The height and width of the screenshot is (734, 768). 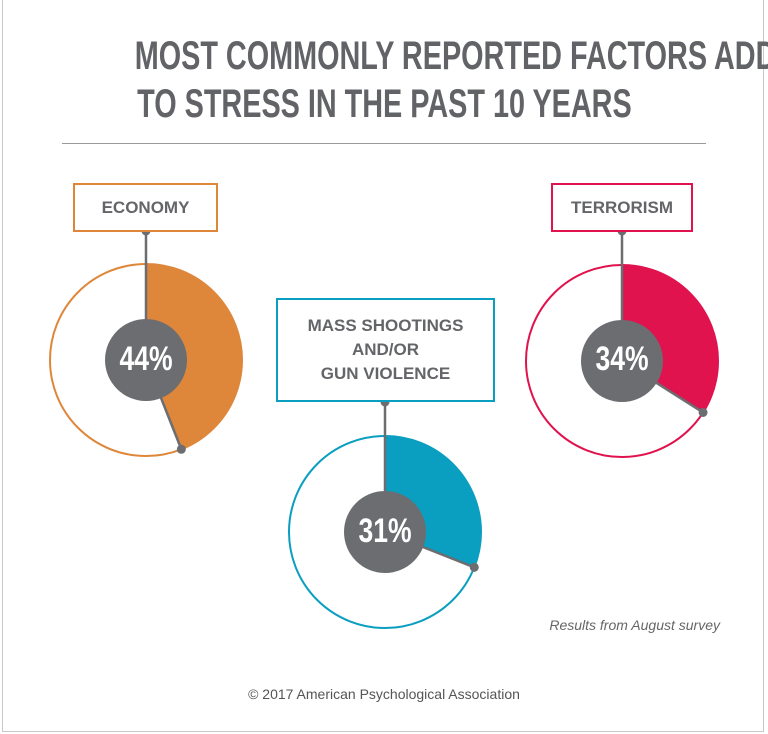 I want to click on label-economy: ECONOMY, so click(x=145, y=207).